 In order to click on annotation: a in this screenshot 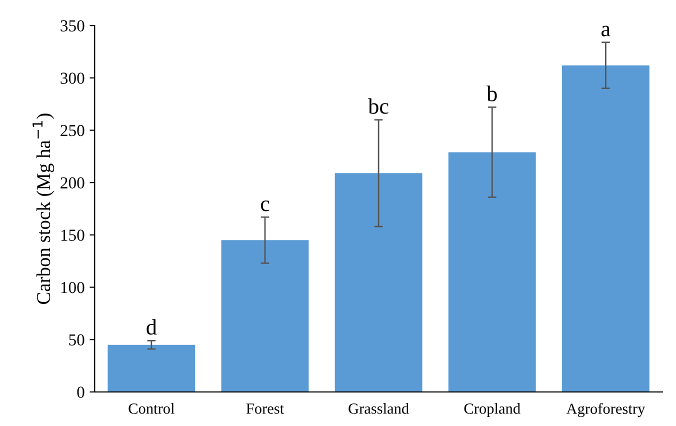, I will do `click(606, 31)`.